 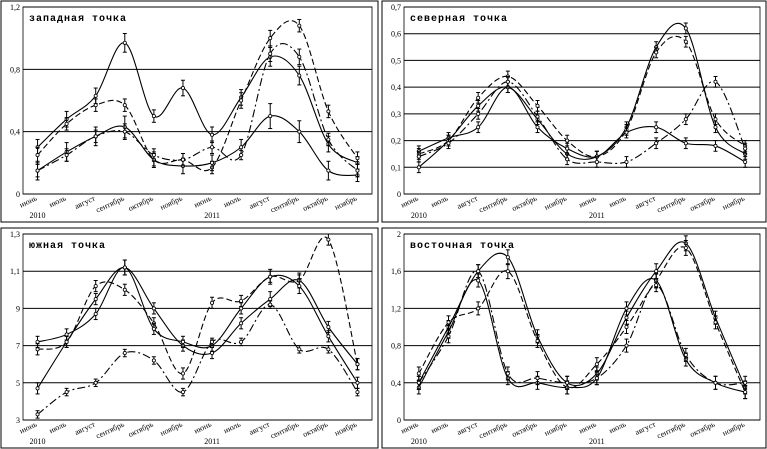 What do you see at coordinates (396, 141) in the screenshot?
I see `y-tick-label: 0,2` at bounding box center [396, 141].